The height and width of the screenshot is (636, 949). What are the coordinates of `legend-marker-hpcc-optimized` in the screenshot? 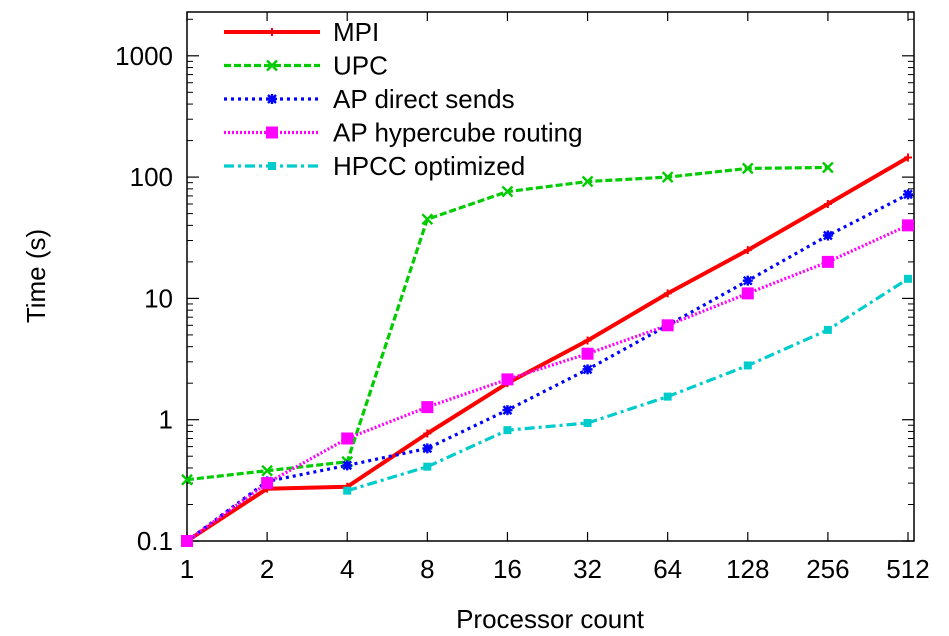 It's located at (272, 166).